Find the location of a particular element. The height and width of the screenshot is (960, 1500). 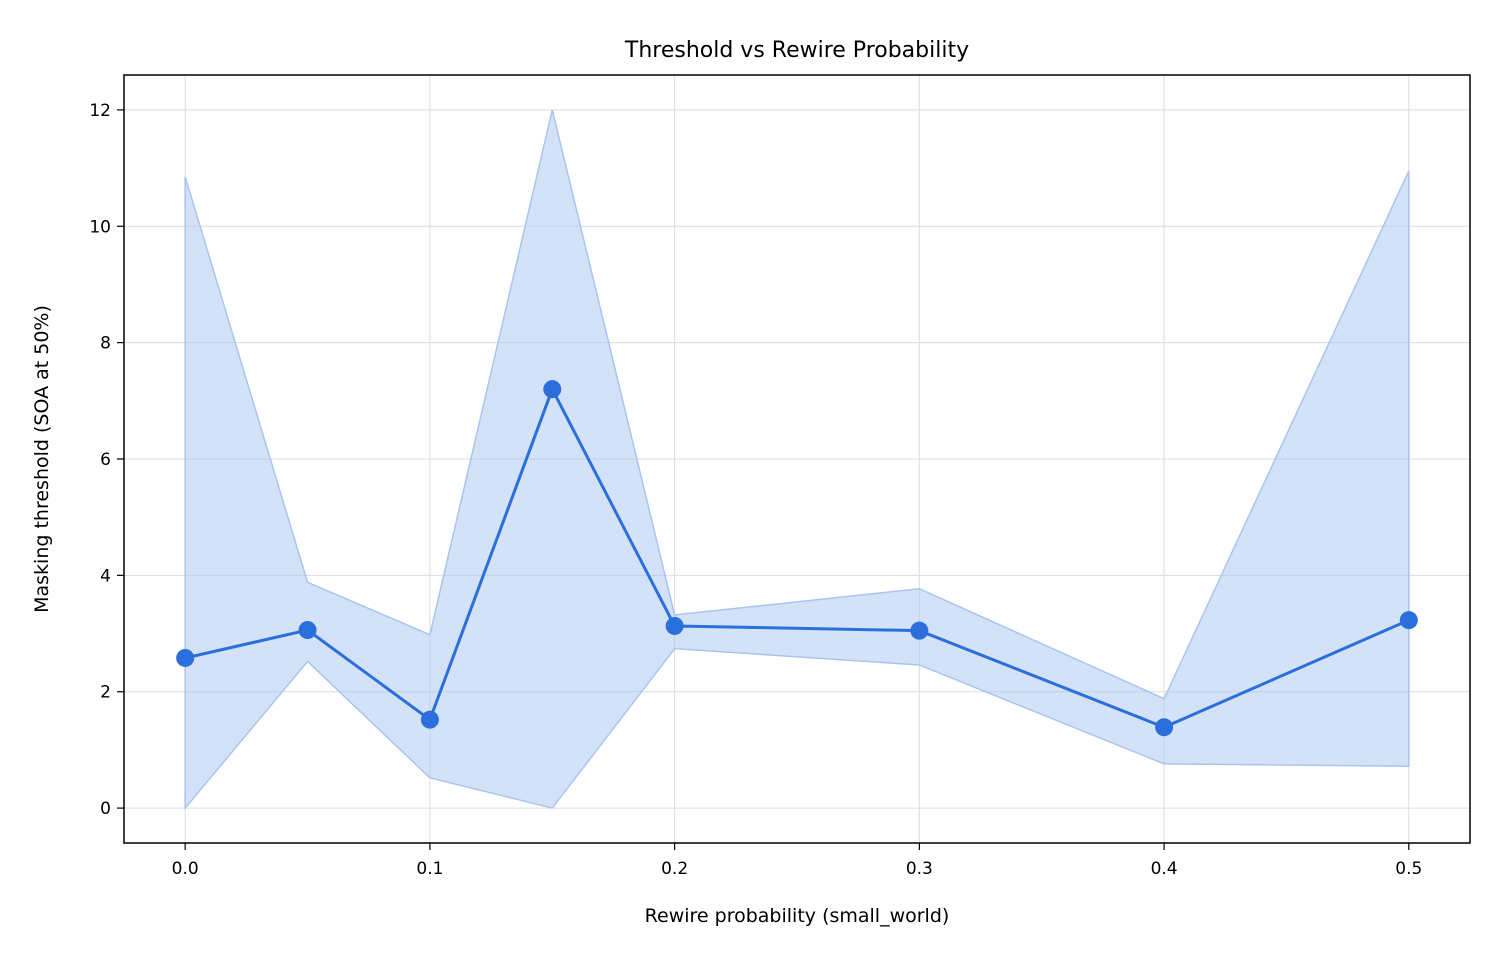

x-tick-label: 0.5 is located at coordinates (1408, 869).